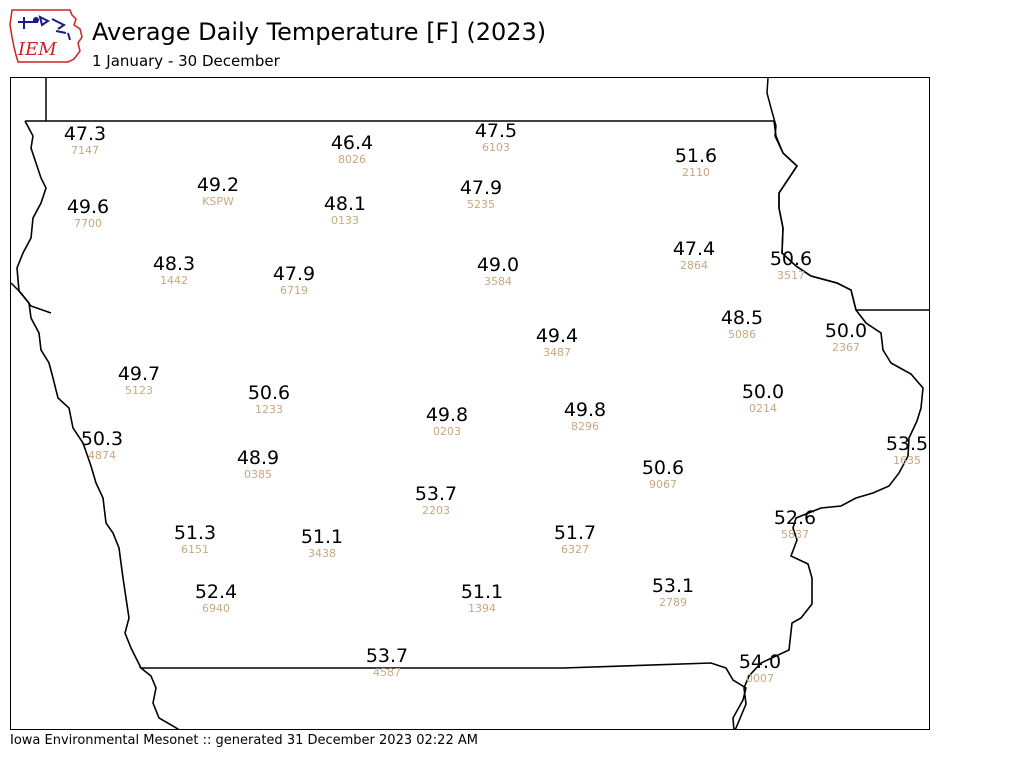 This screenshot has width=1024, height=768. Describe the element at coordinates (345, 204) in the screenshot. I see `station-value: 48.1` at that location.